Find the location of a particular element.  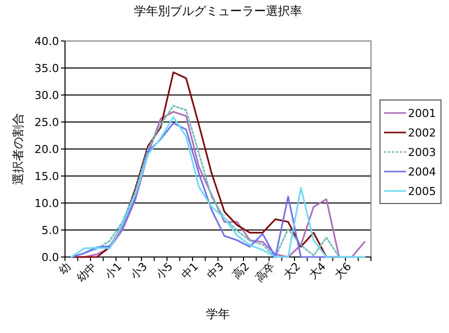

x-tick-label: 中1 is located at coordinates (190, 271).